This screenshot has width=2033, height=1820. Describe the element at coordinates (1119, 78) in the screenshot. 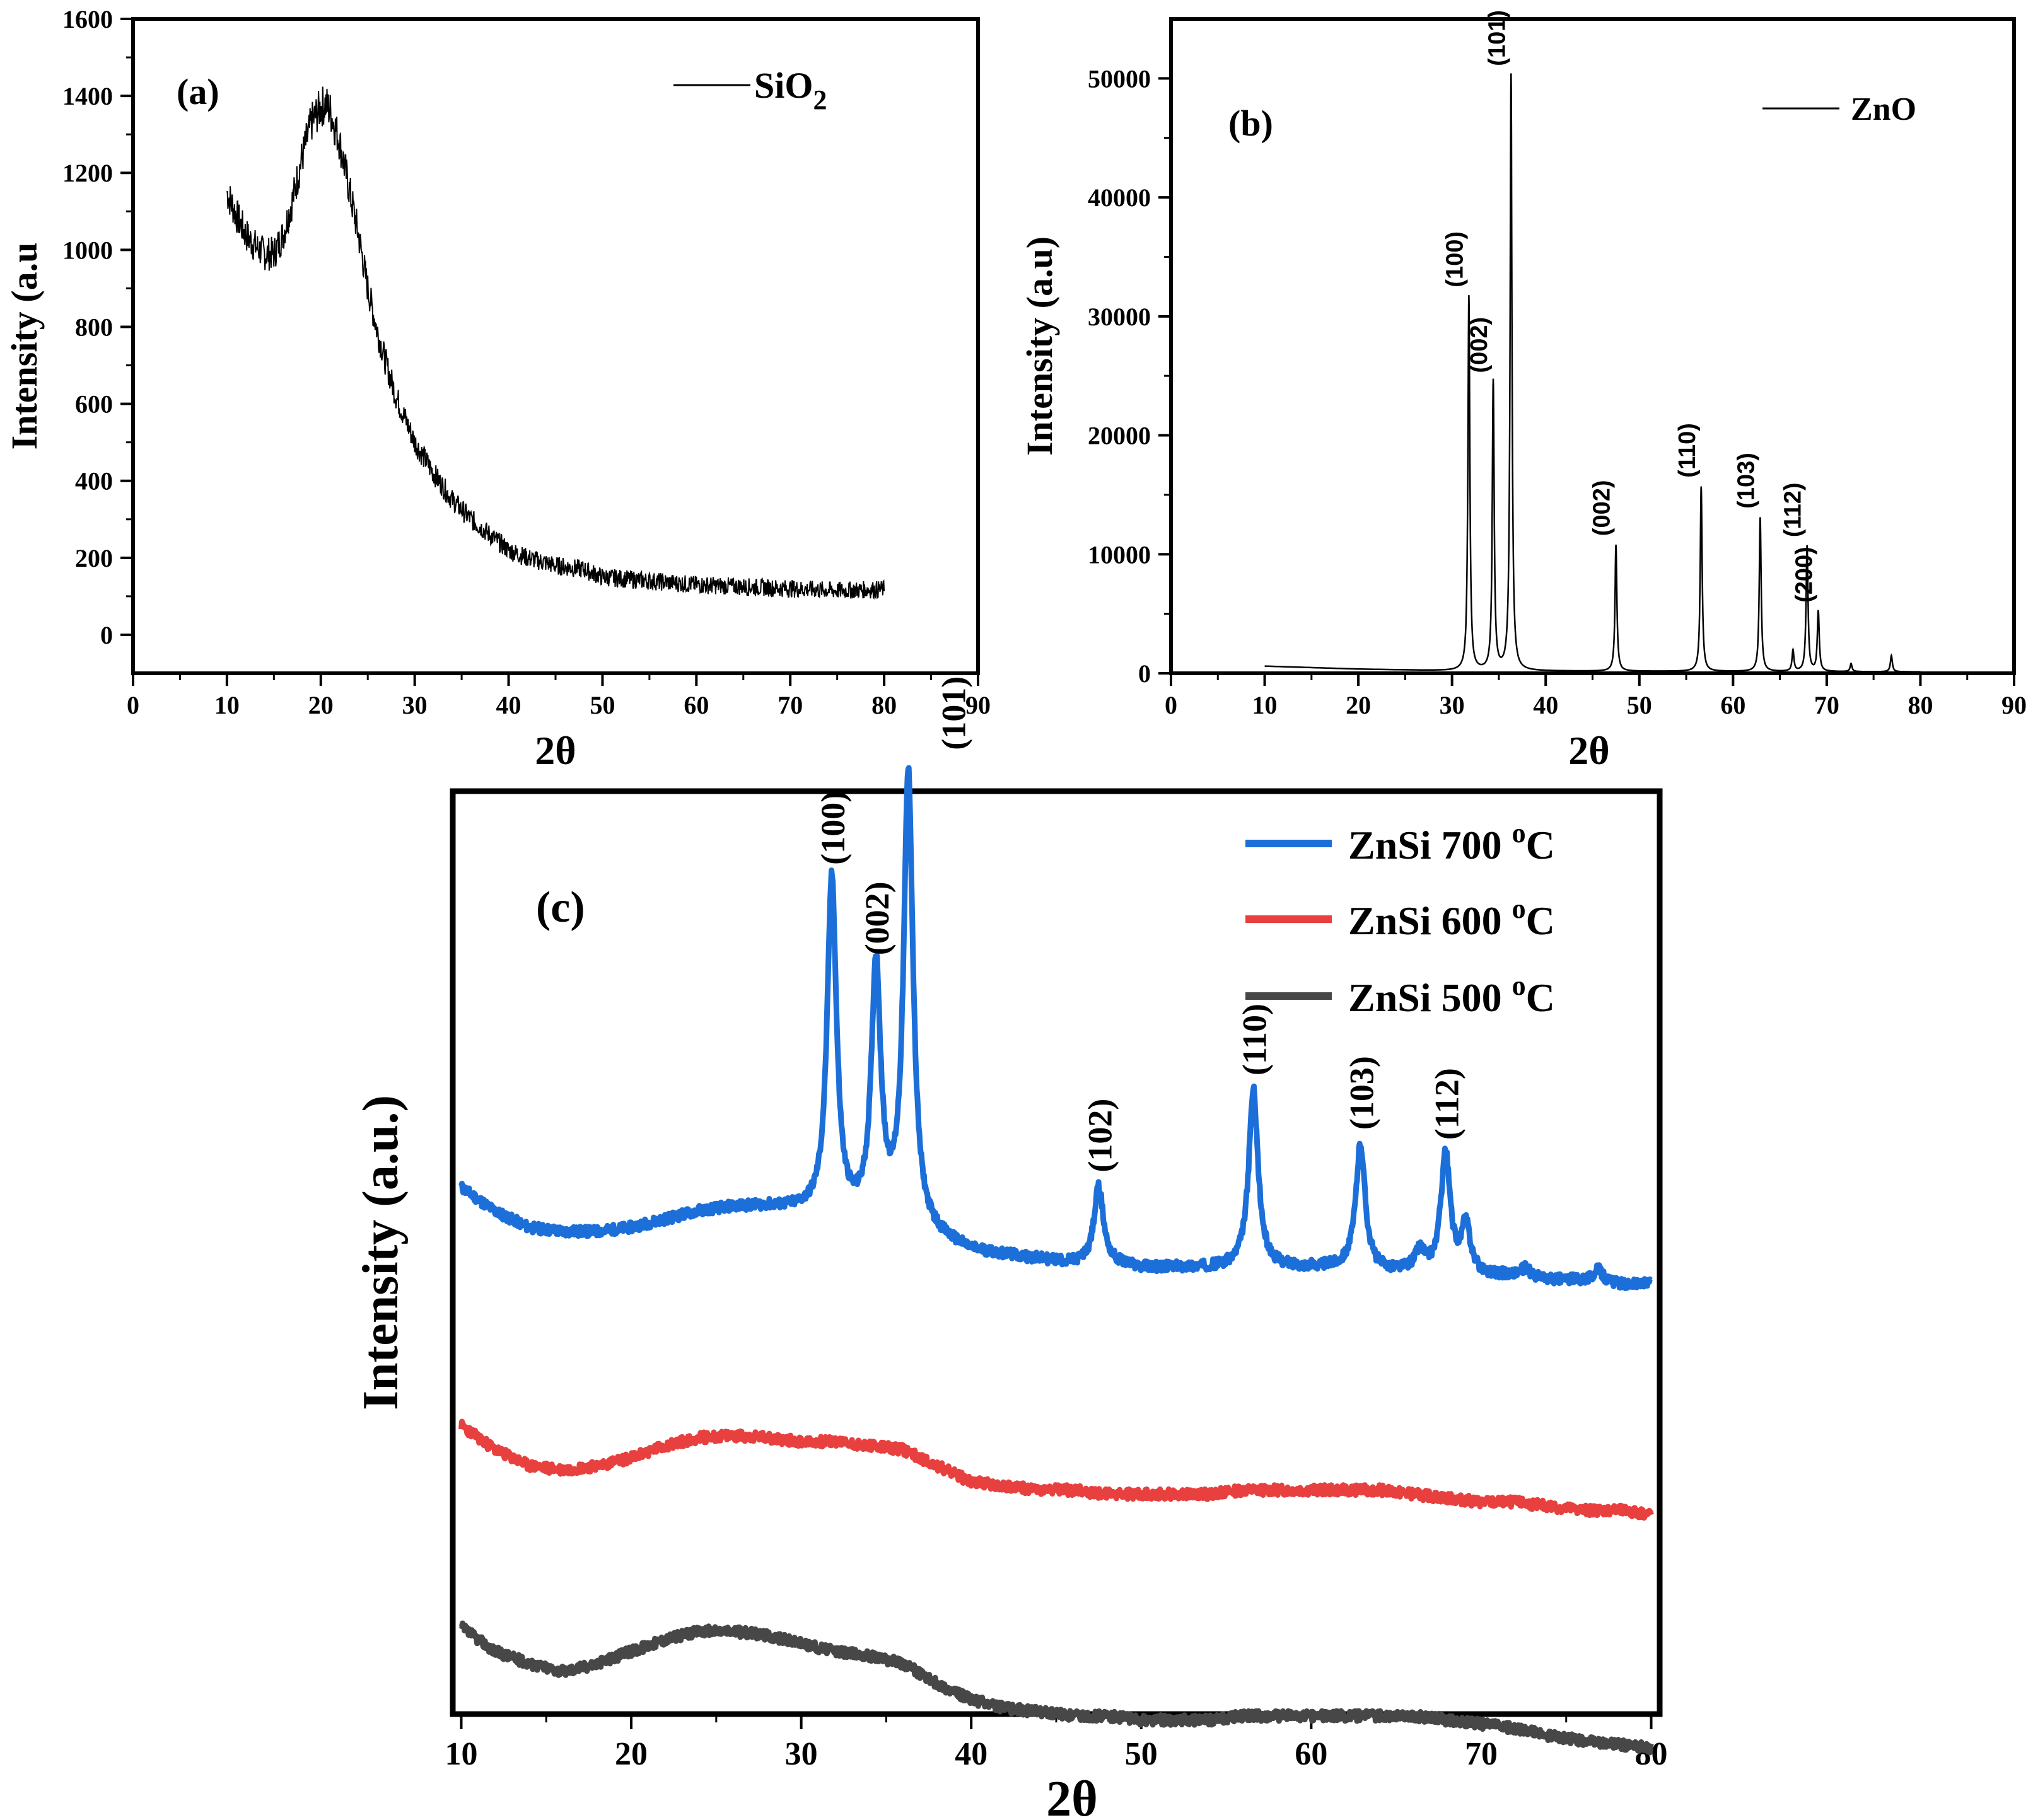

I see `panel-b-y-tick-label: 50000` at that location.